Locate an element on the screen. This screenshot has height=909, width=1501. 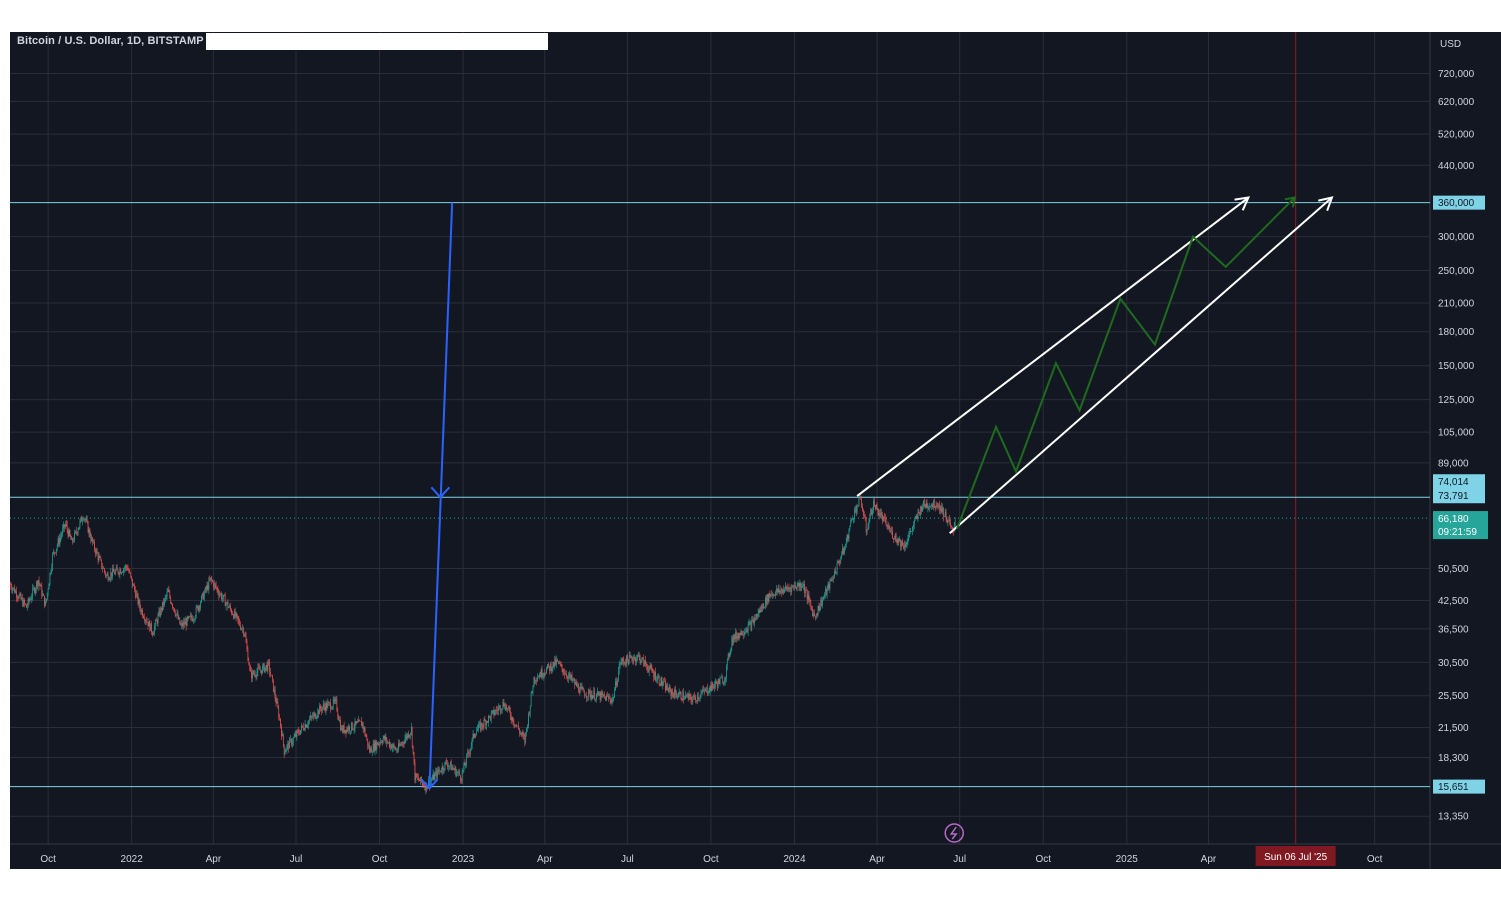
price-tick-label: 42,500 is located at coordinates (1453, 601).